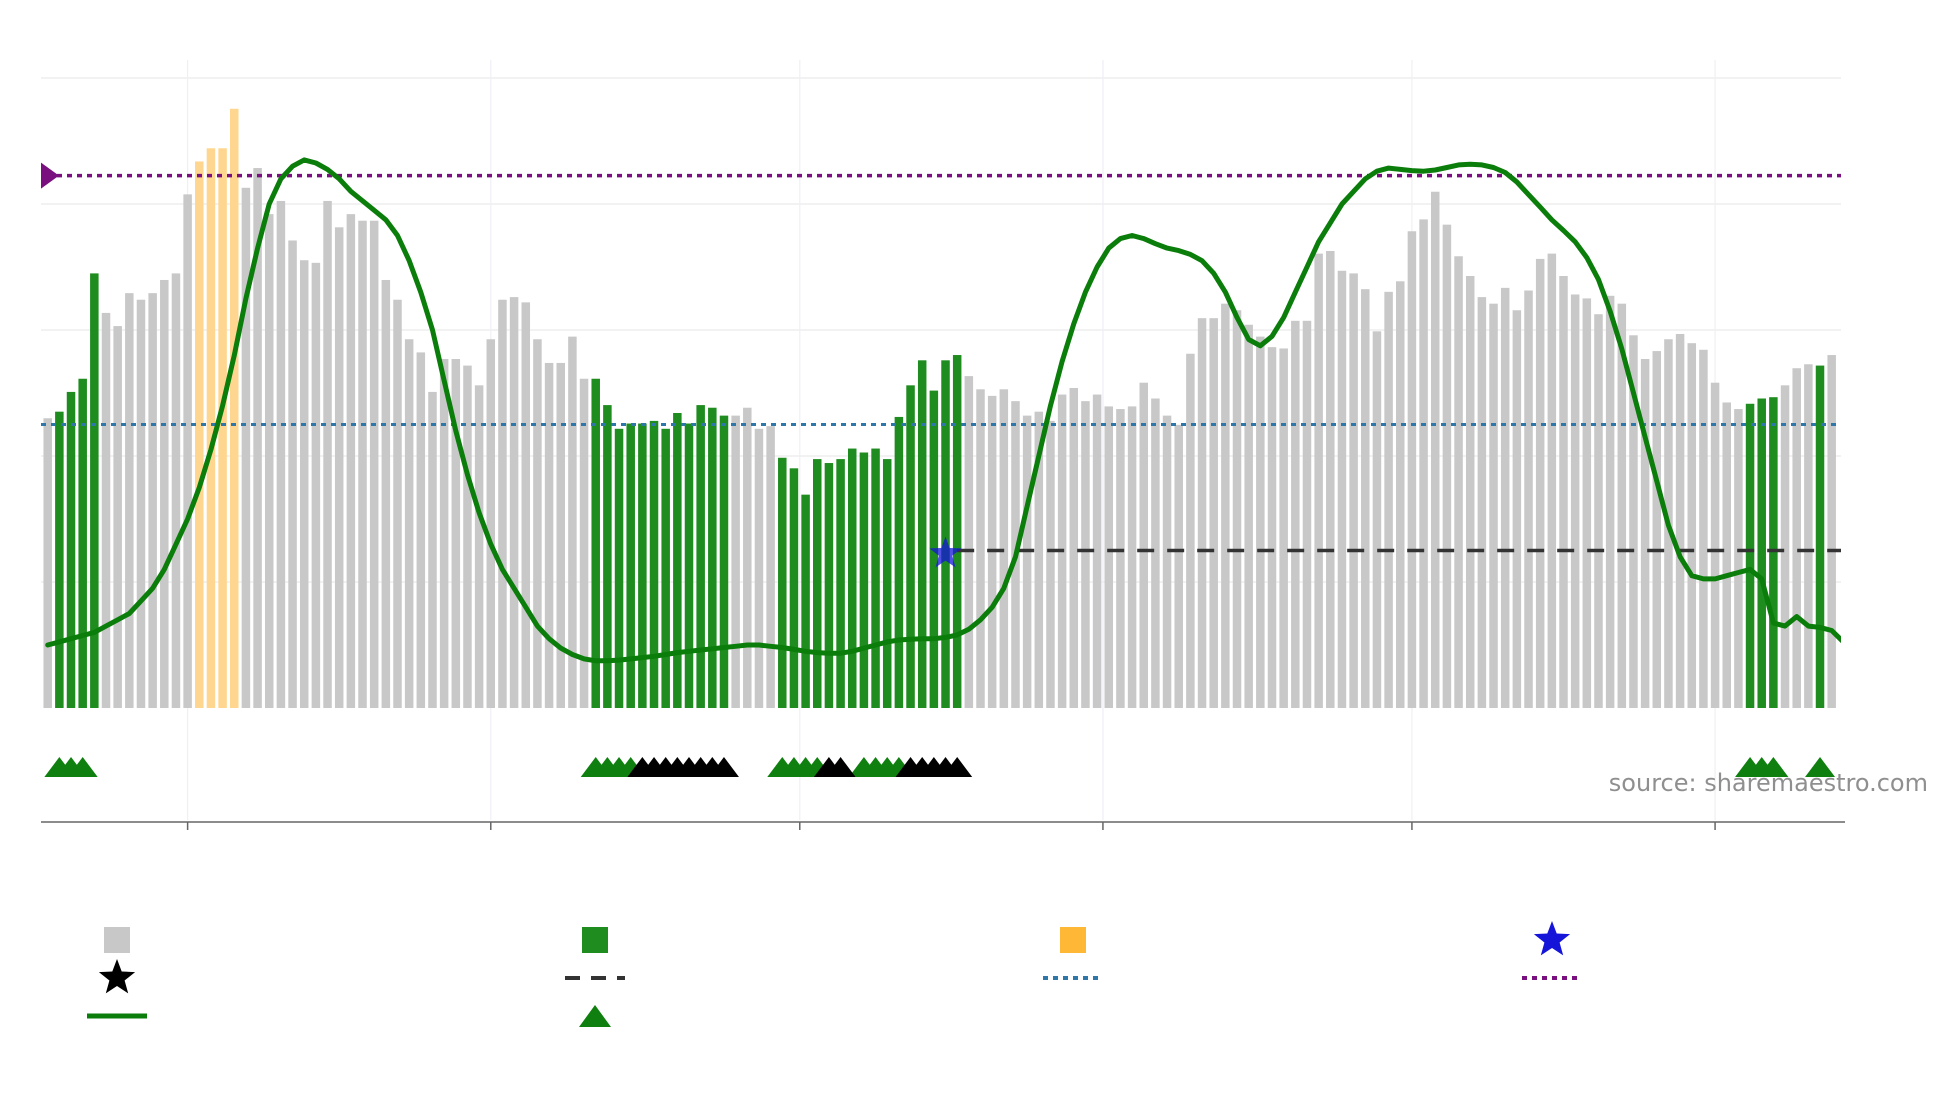 The image size is (1960, 1106). What do you see at coordinates (945, 552) in the screenshot?
I see `smart-money-buy-star` at bounding box center [945, 552].